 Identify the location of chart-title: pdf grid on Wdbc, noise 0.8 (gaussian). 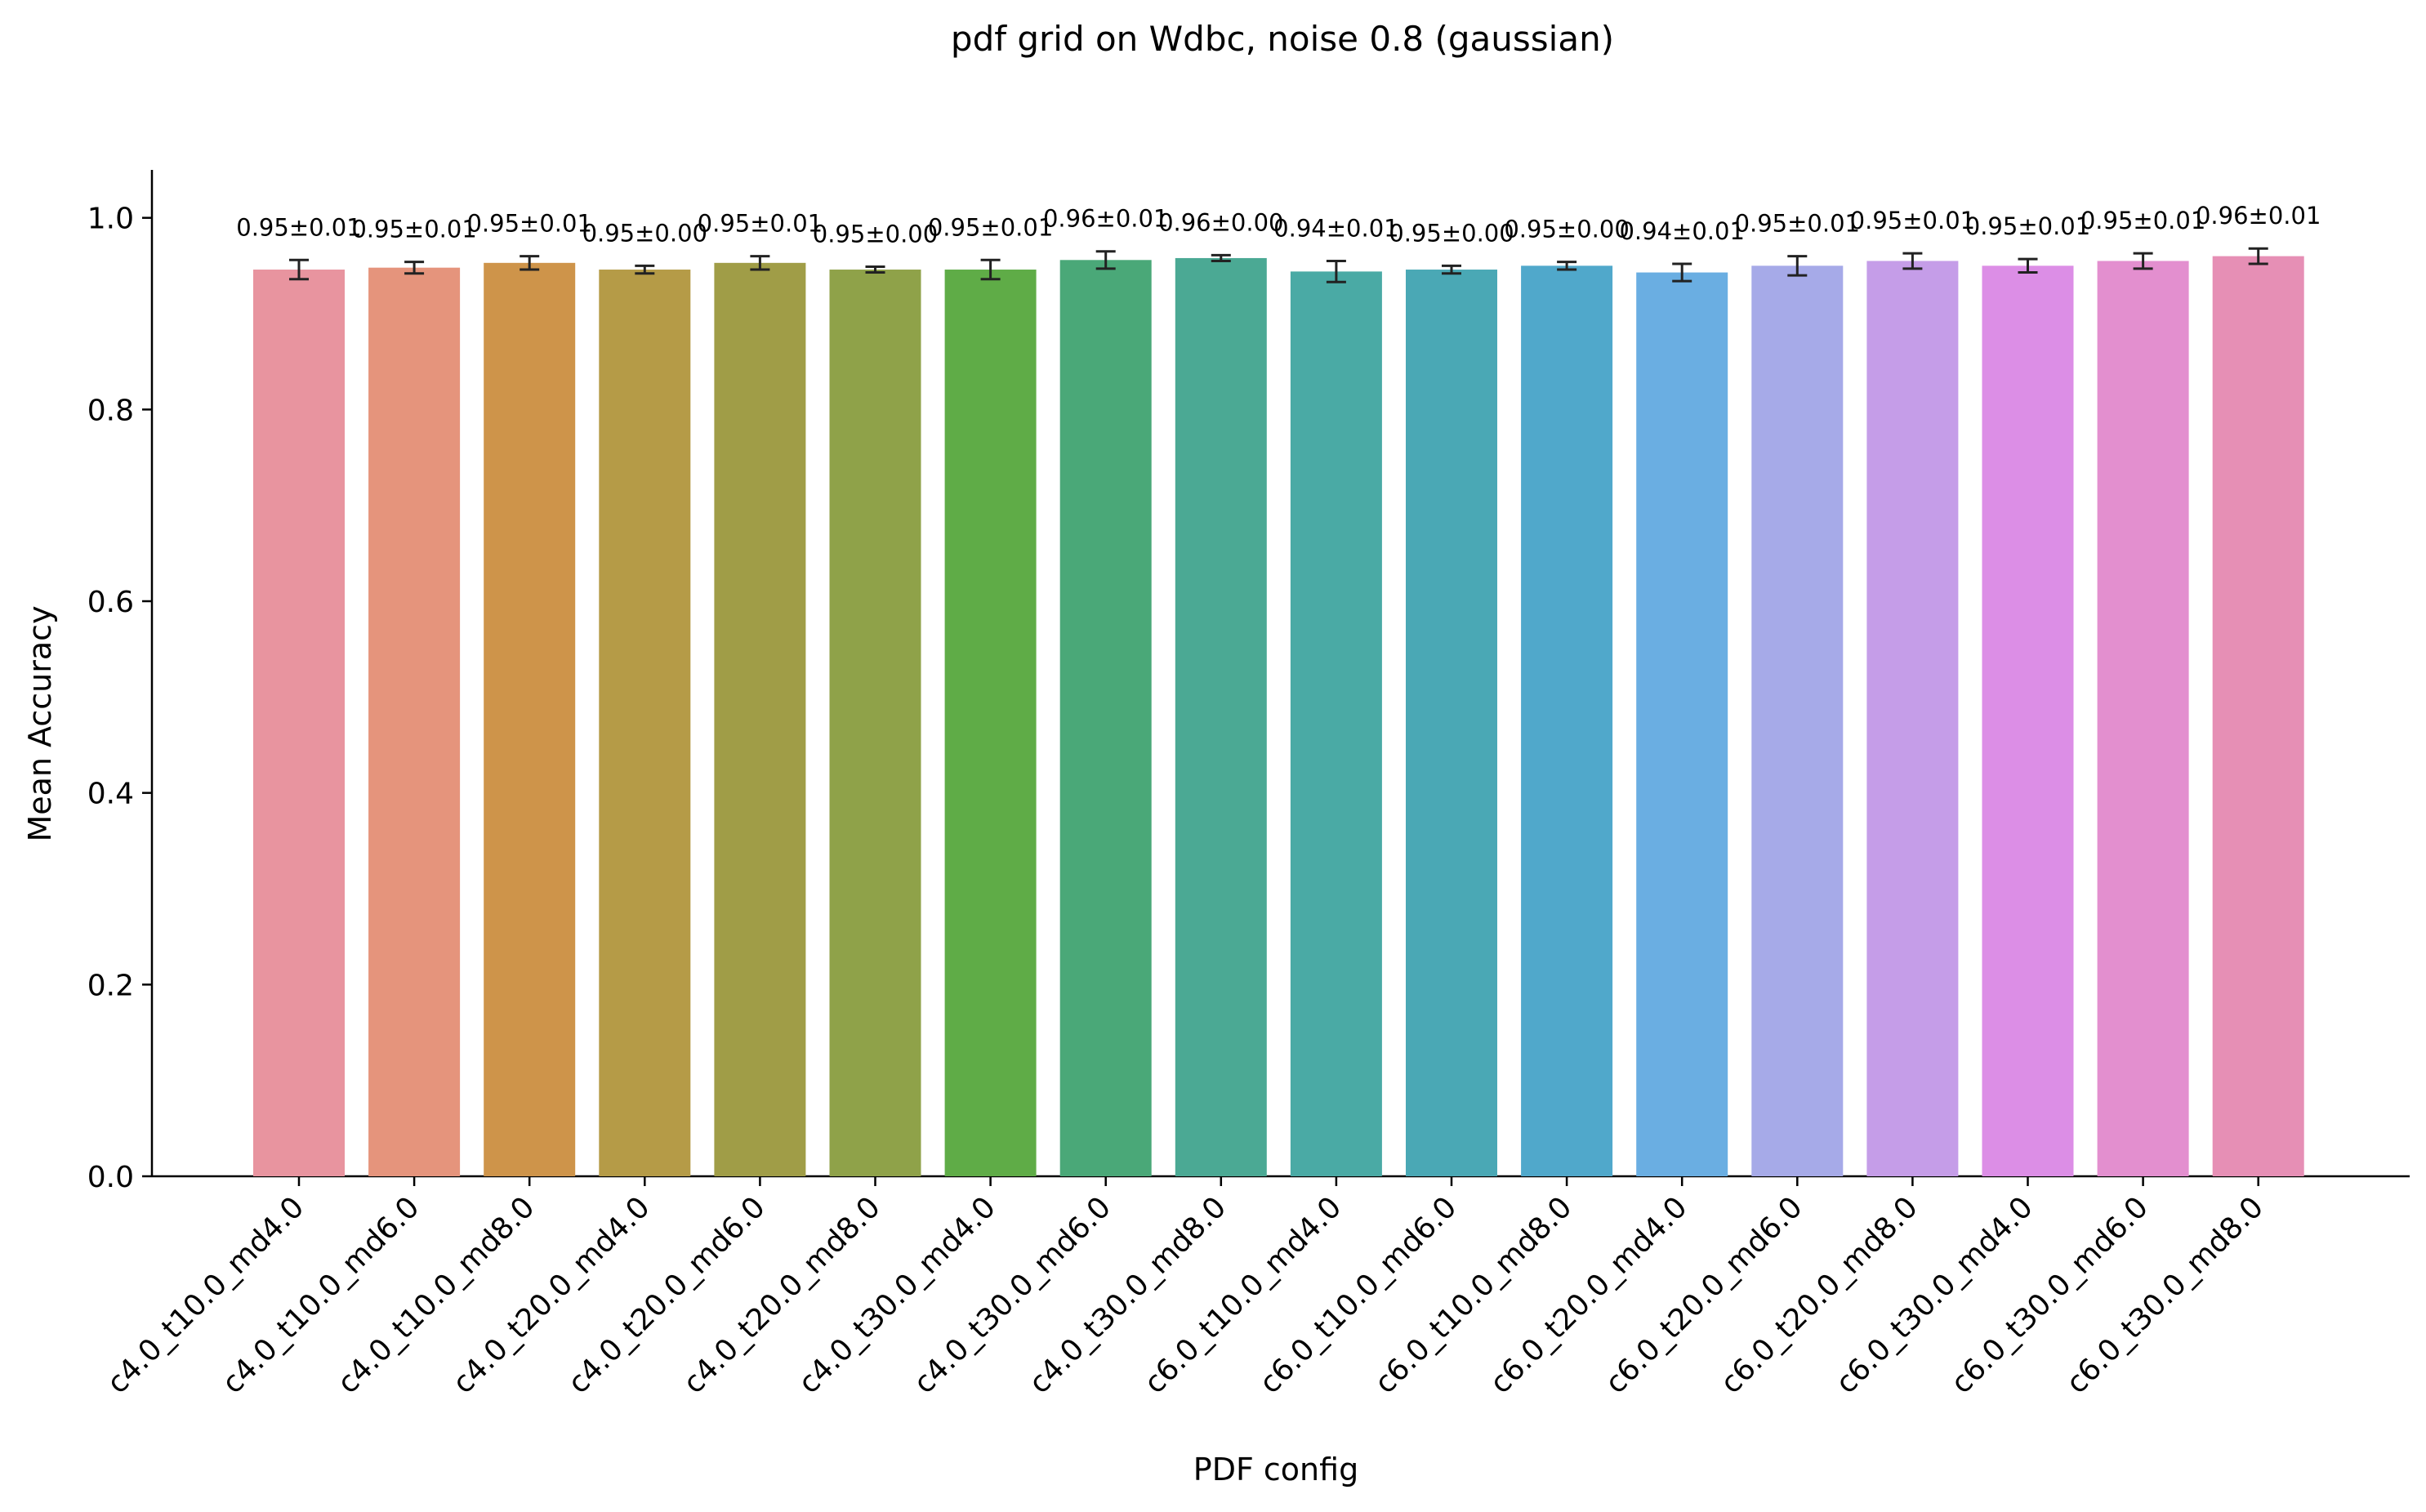
(1282, 39).